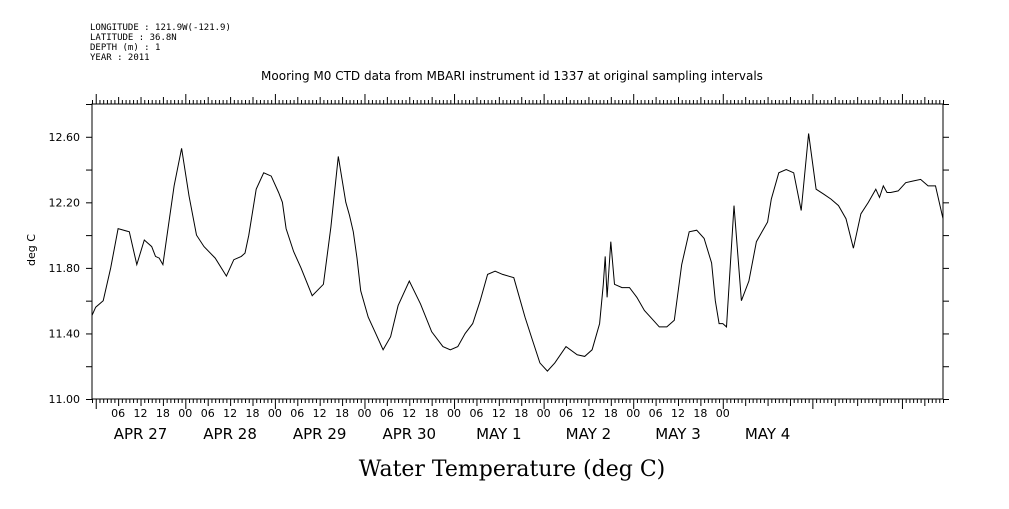 The image size is (1009, 509). What do you see at coordinates (512, 469) in the screenshot?
I see `x-axis-label: Water Temperature (deg C)` at bounding box center [512, 469].